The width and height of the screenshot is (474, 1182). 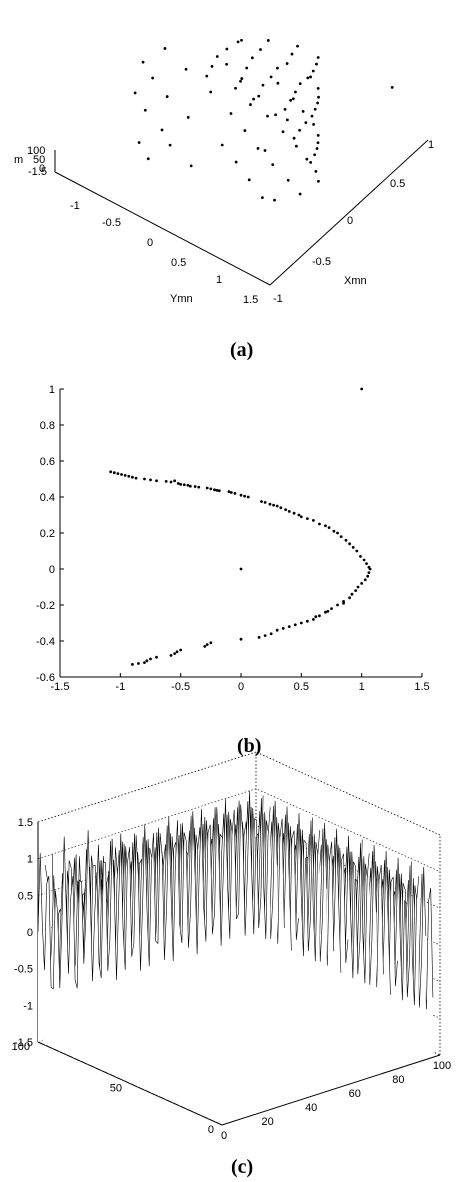 What do you see at coordinates (47, 426) in the screenshot?
I see `tick-b-y-7: 0.8` at bounding box center [47, 426].